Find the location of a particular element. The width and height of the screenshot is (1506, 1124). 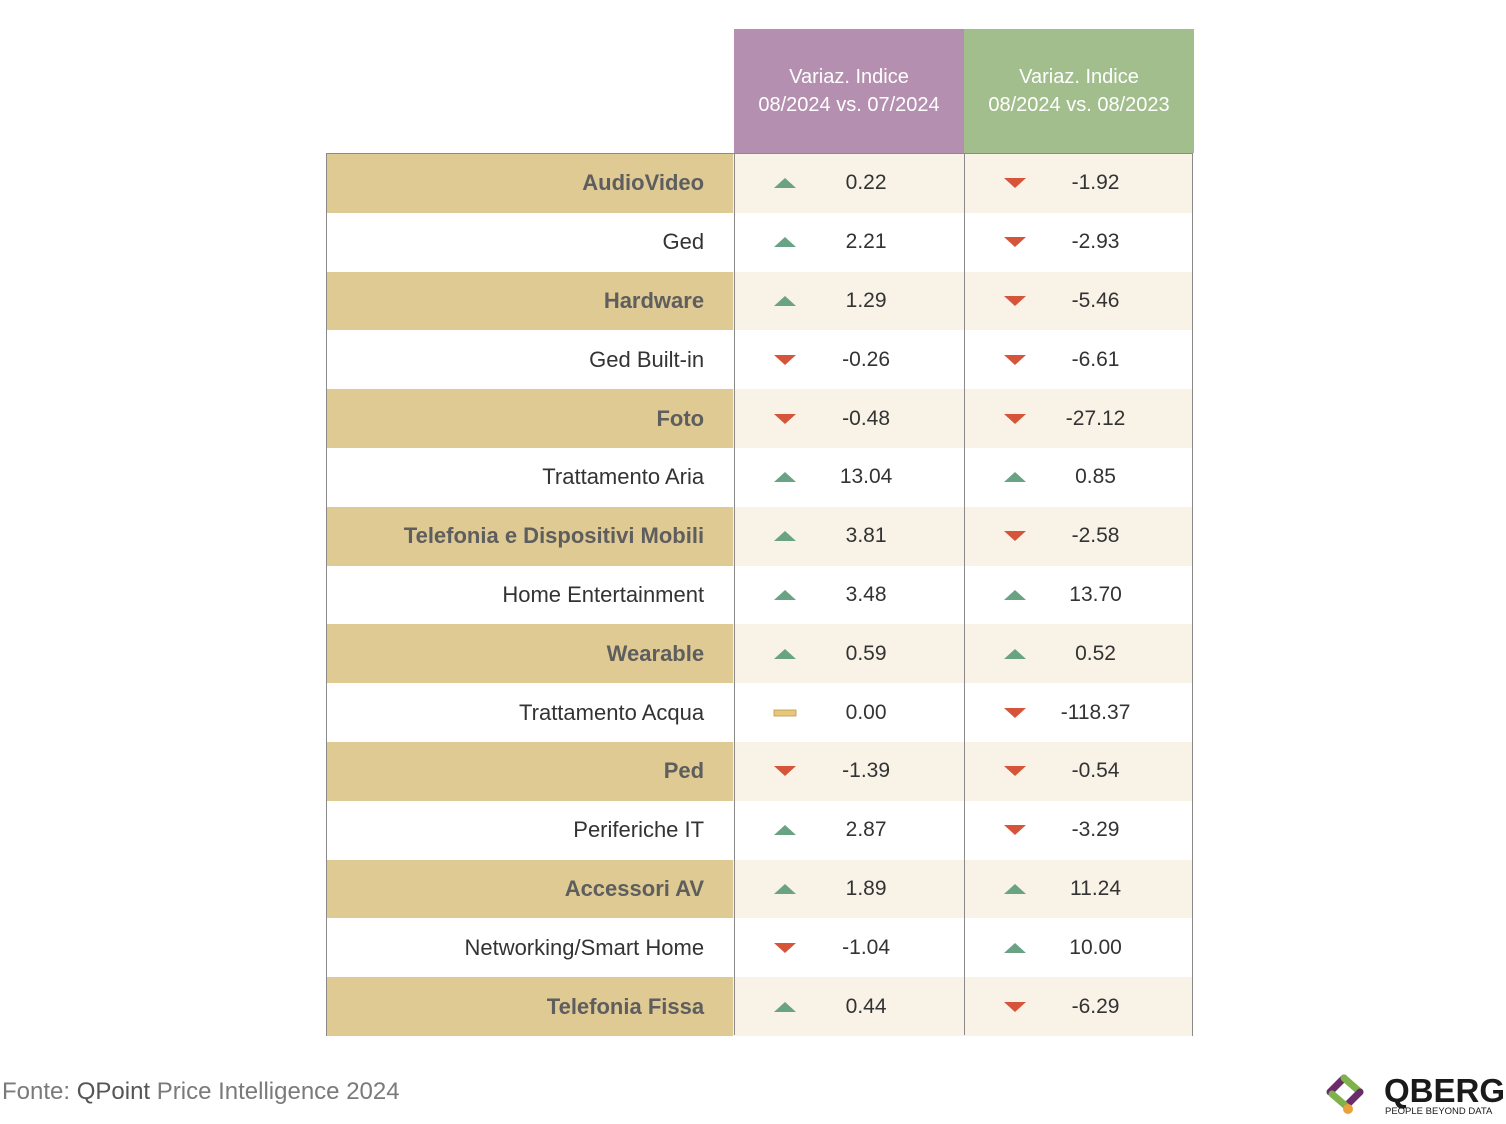

table-row: Foto -0.48 -27.12 is located at coordinates (759, 418).